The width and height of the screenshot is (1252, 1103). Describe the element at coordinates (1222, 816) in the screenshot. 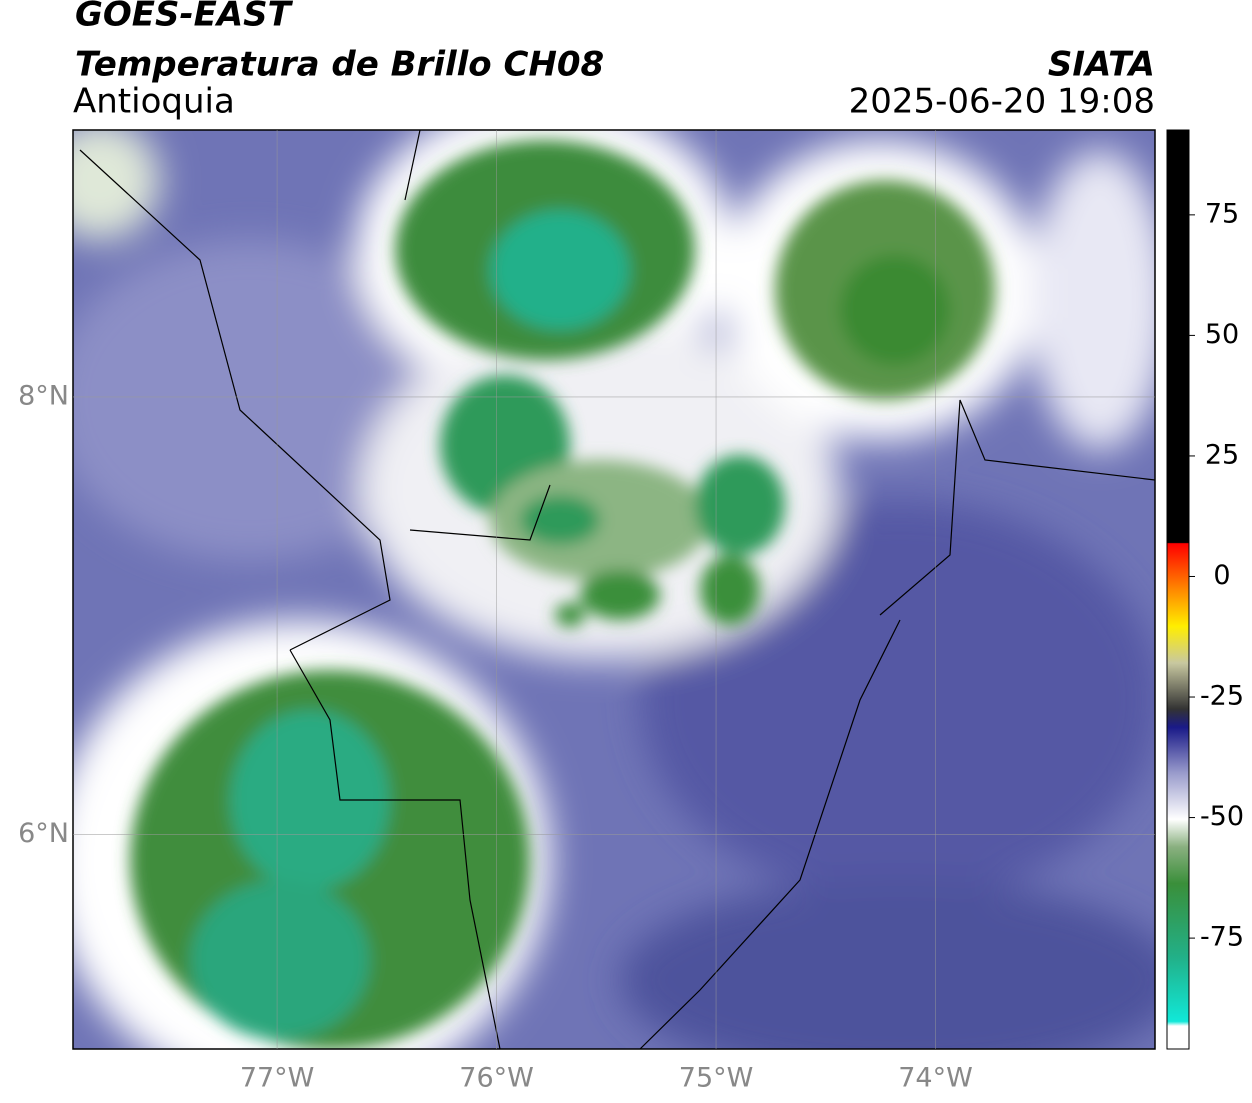

I see `colorbar-tick-label: -50` at that location.